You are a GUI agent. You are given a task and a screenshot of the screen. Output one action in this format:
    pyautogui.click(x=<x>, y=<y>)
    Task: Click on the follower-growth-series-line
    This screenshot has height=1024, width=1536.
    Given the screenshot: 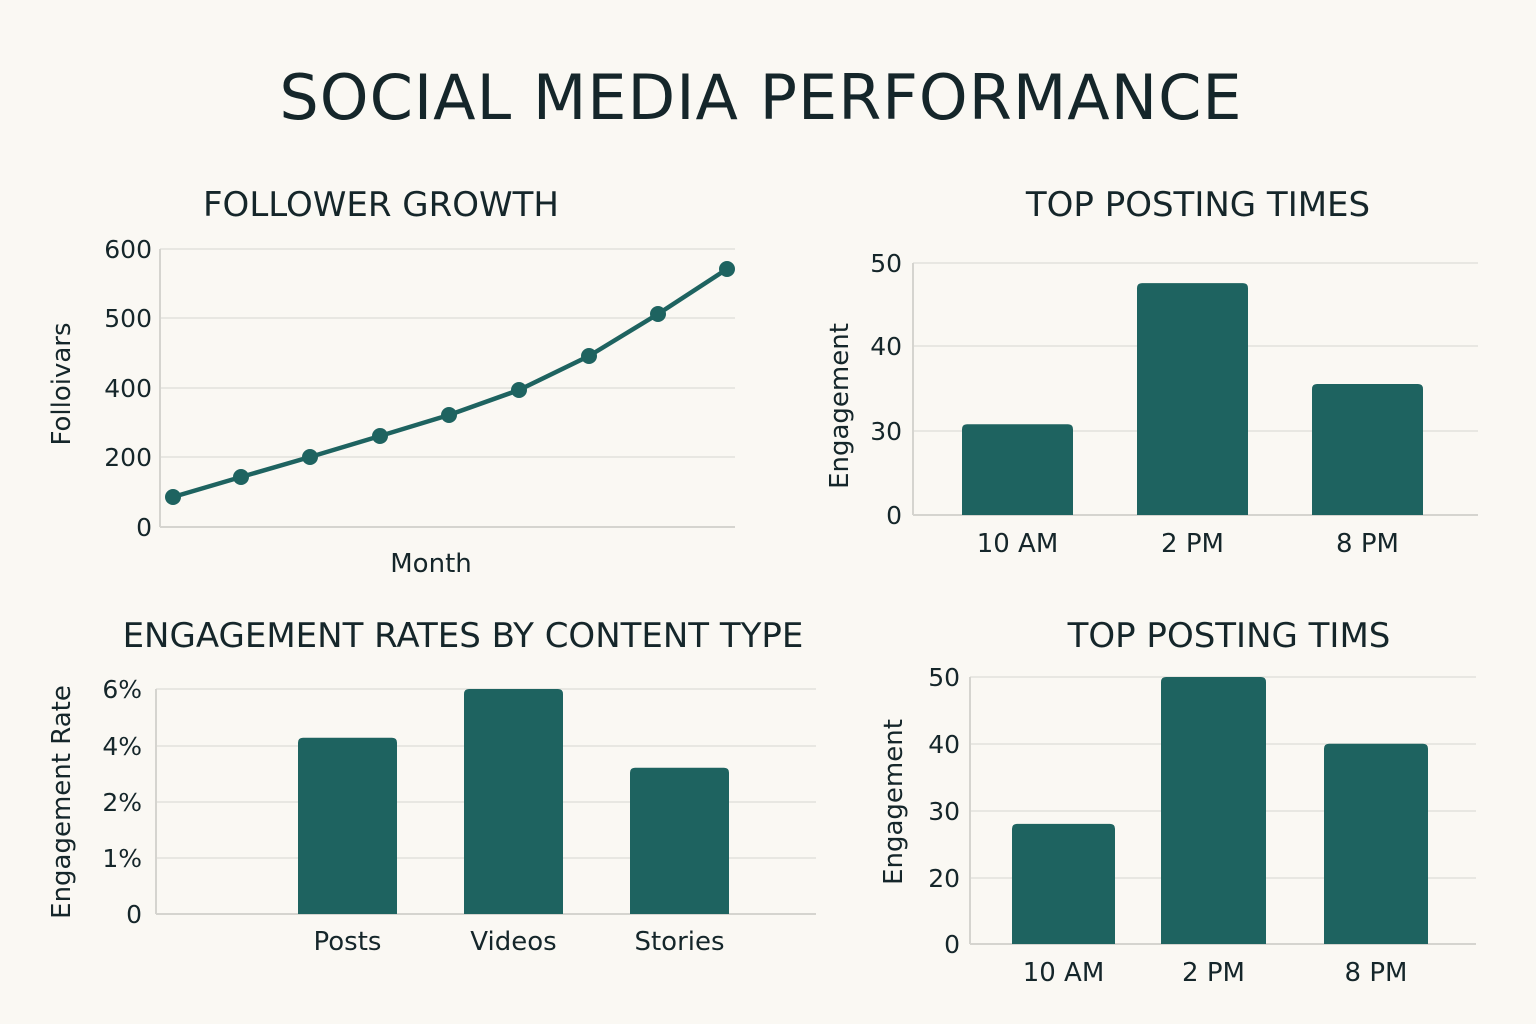 What is the action you would take?
    pyautogui.click(x=450, y=383)
    